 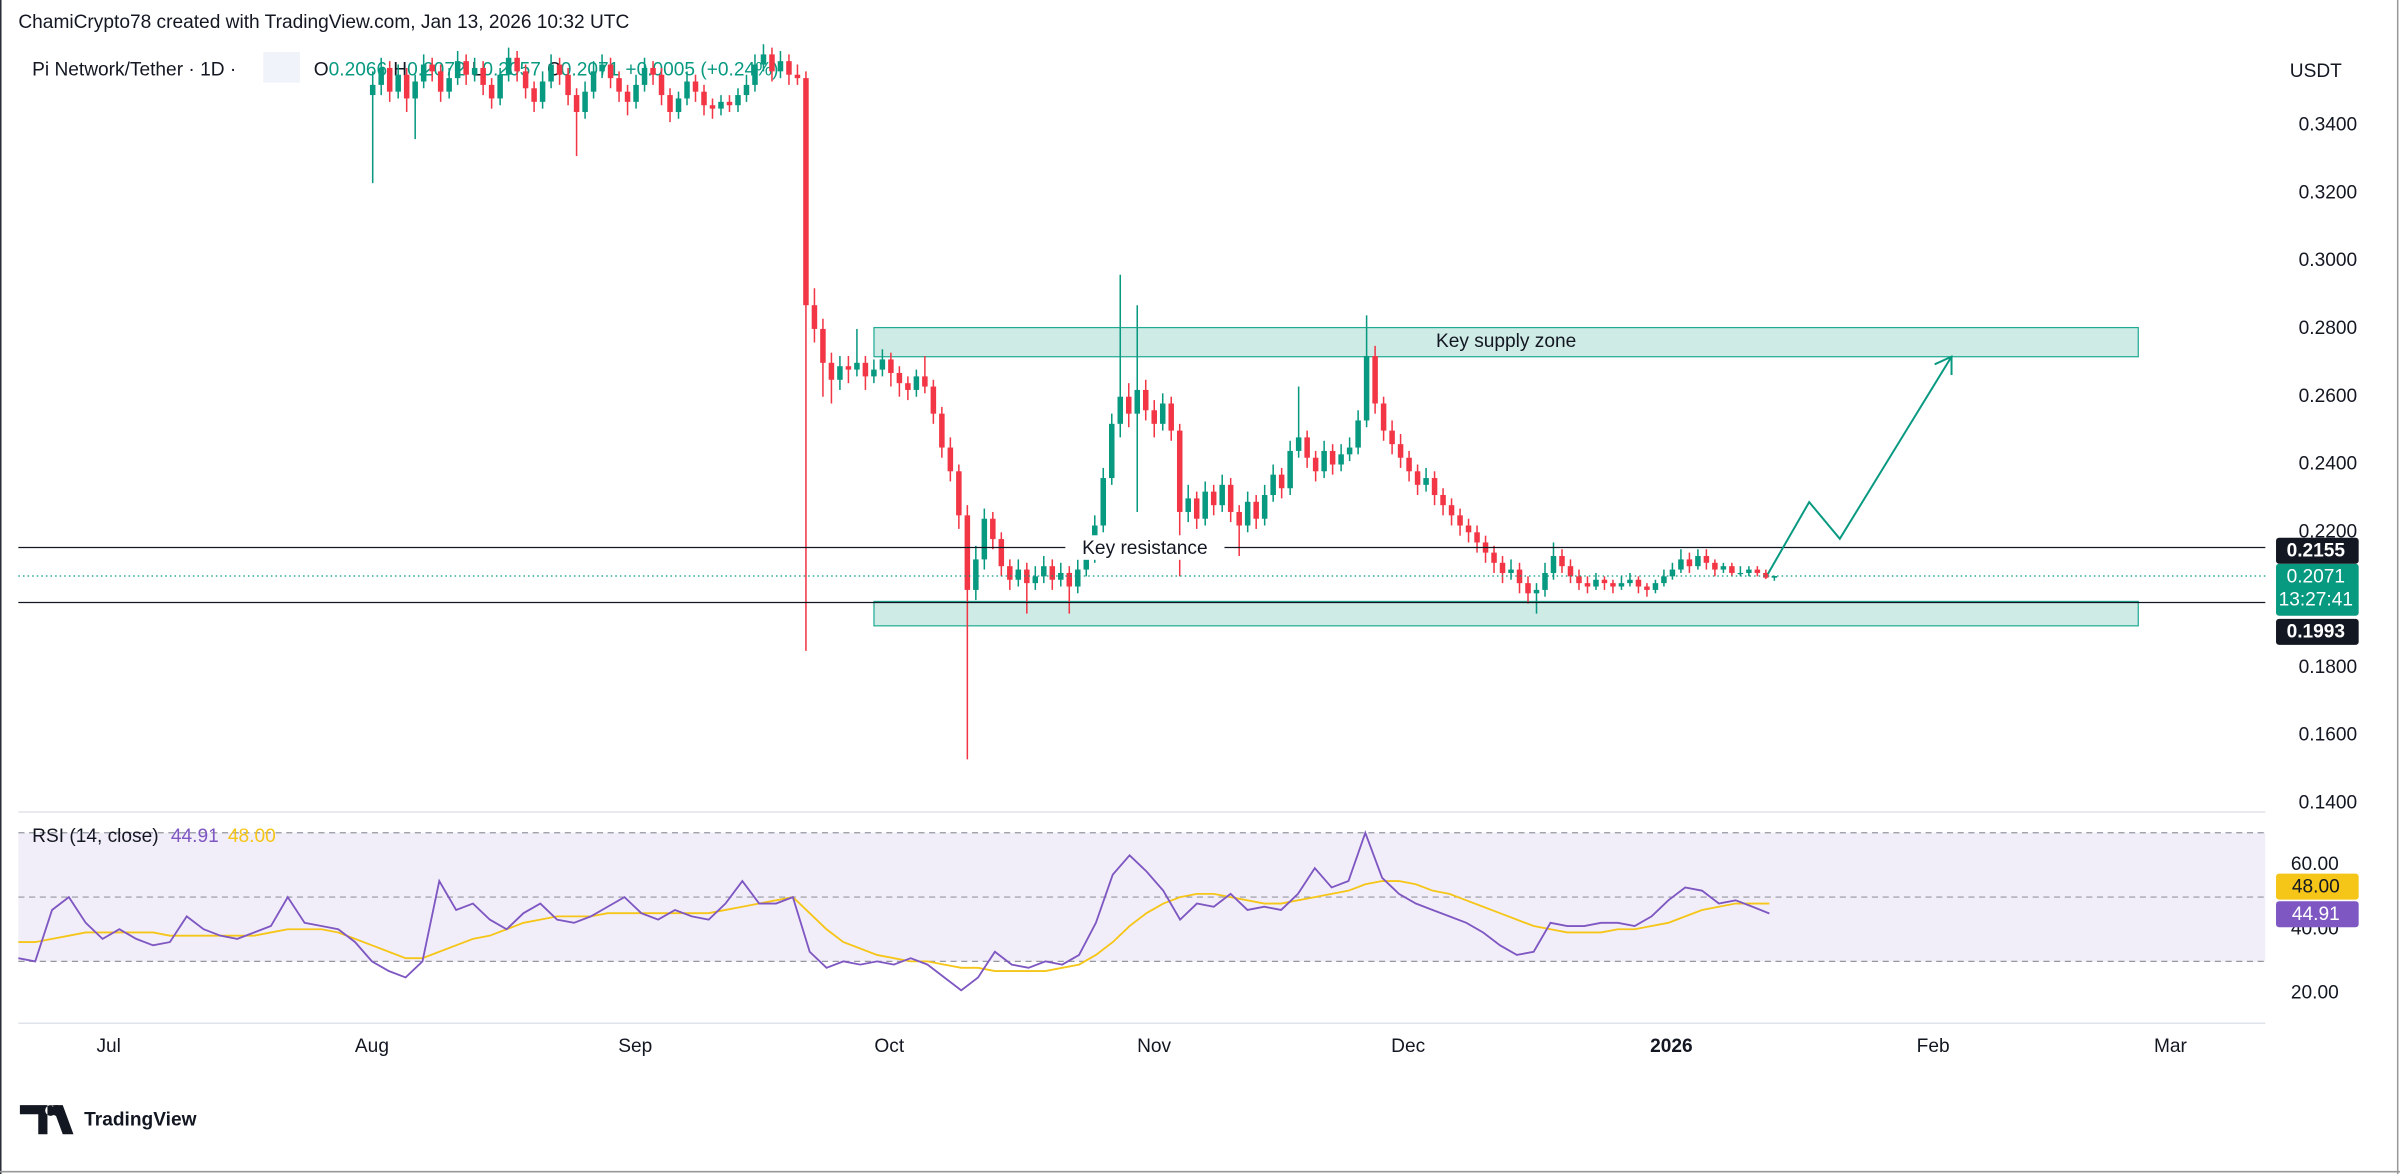 I want to click on y-tick-label: 0.3200, so click(x=2328, y=192).